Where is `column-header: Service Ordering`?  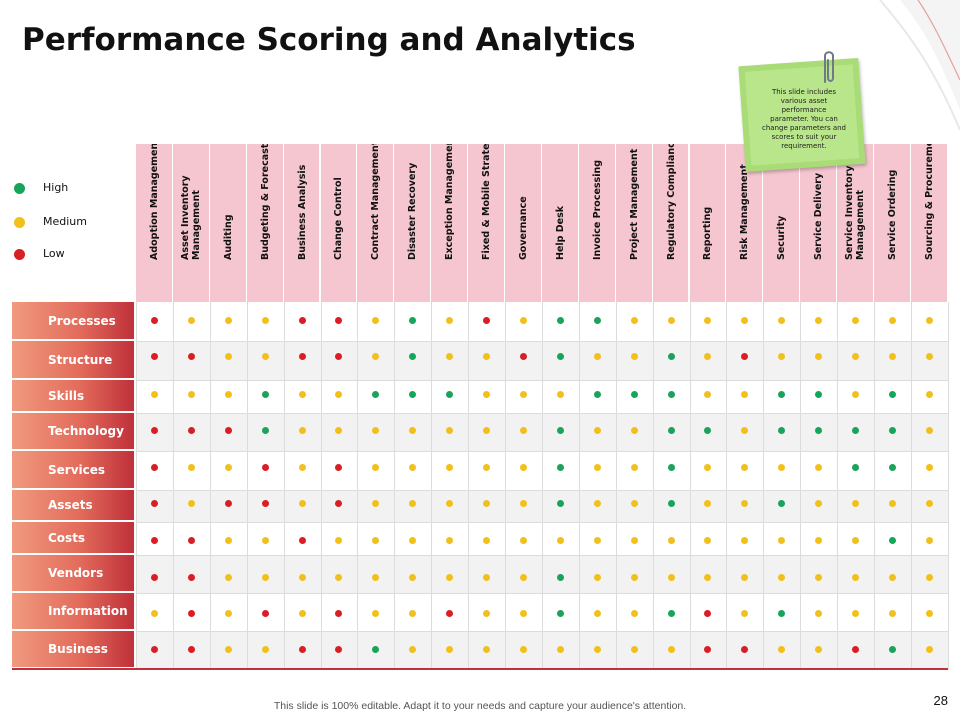 column-header: Service Ordering is located at coordinates (892, 223).